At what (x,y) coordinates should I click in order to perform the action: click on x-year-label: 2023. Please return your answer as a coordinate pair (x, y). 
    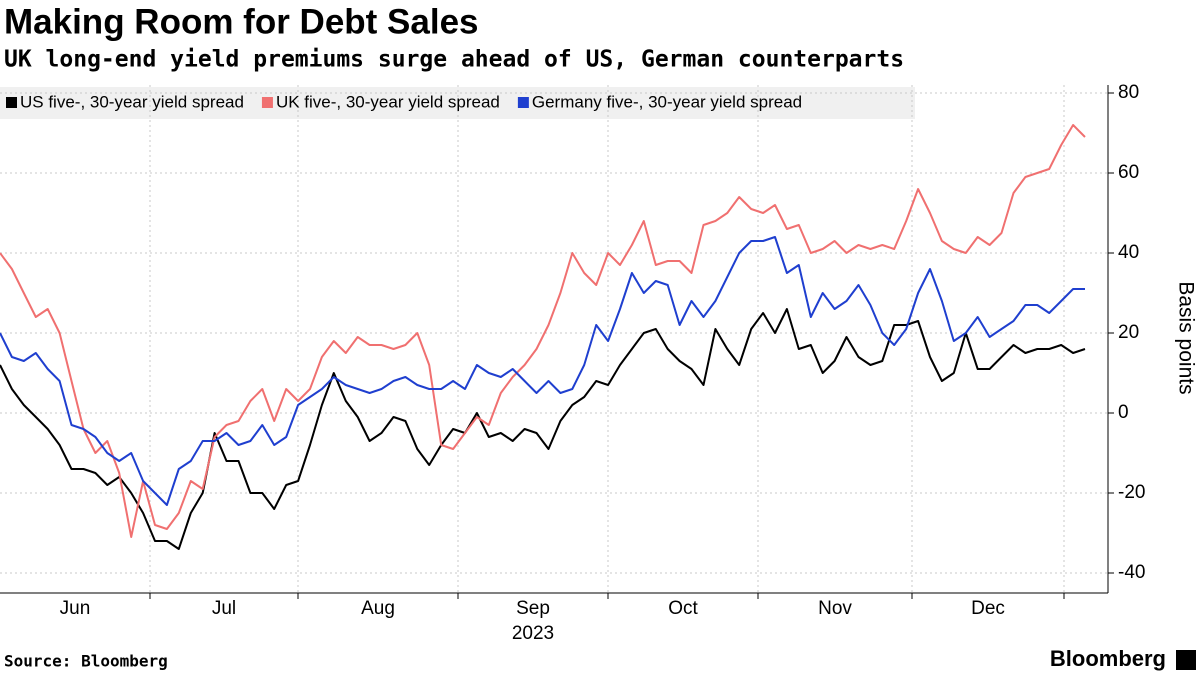
    Looking at the image, I should click on (533, 633).